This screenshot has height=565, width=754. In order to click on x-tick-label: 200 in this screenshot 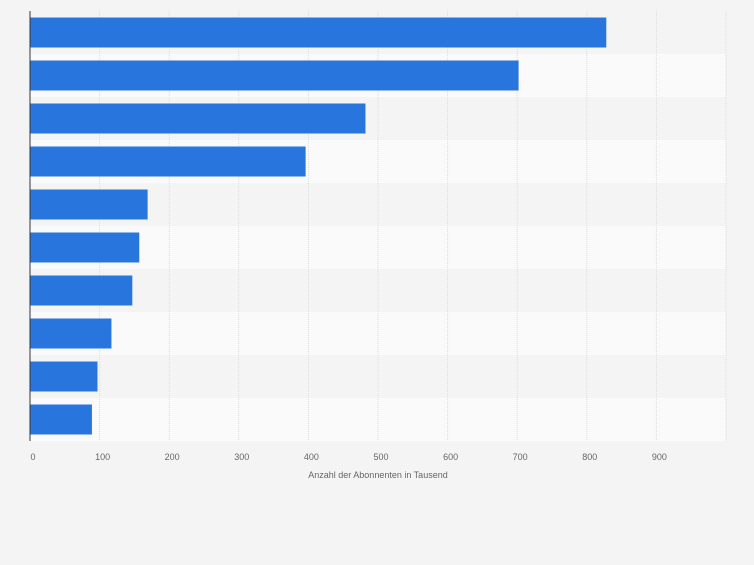, I will do `click(172, 457)`.